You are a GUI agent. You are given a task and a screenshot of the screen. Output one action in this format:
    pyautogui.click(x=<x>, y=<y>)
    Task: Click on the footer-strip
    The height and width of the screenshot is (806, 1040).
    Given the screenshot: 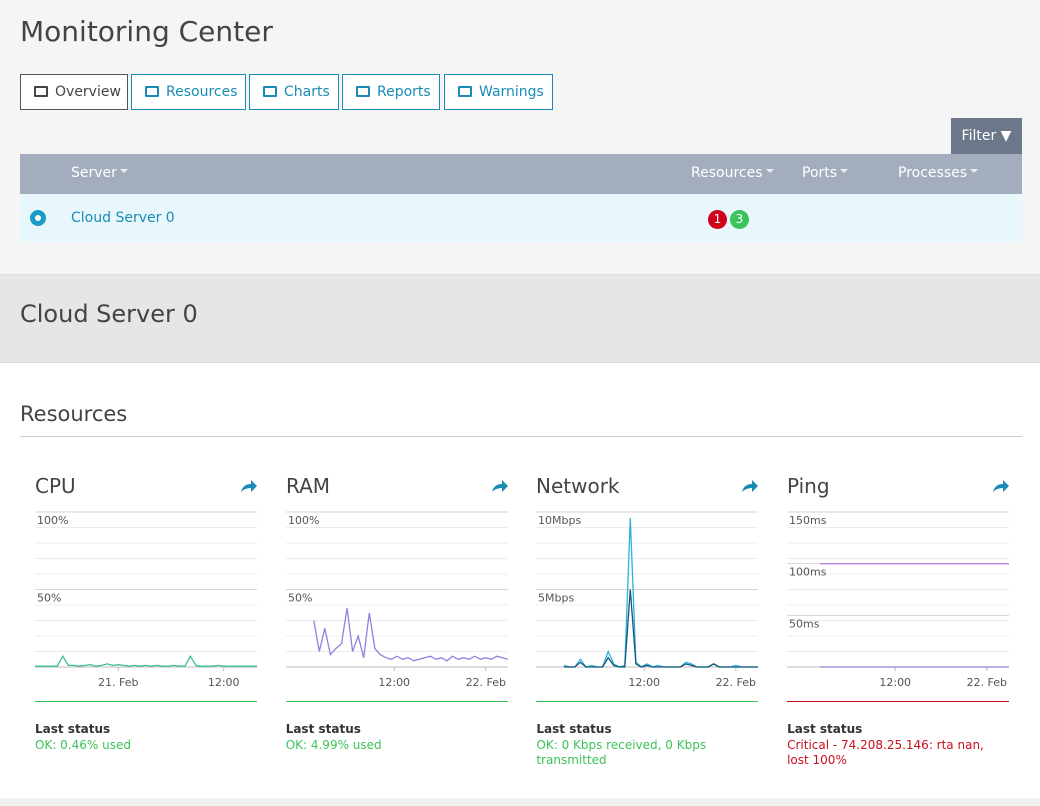 What is the action you would take?
    pyautogui.click(x=520, y=802)
    